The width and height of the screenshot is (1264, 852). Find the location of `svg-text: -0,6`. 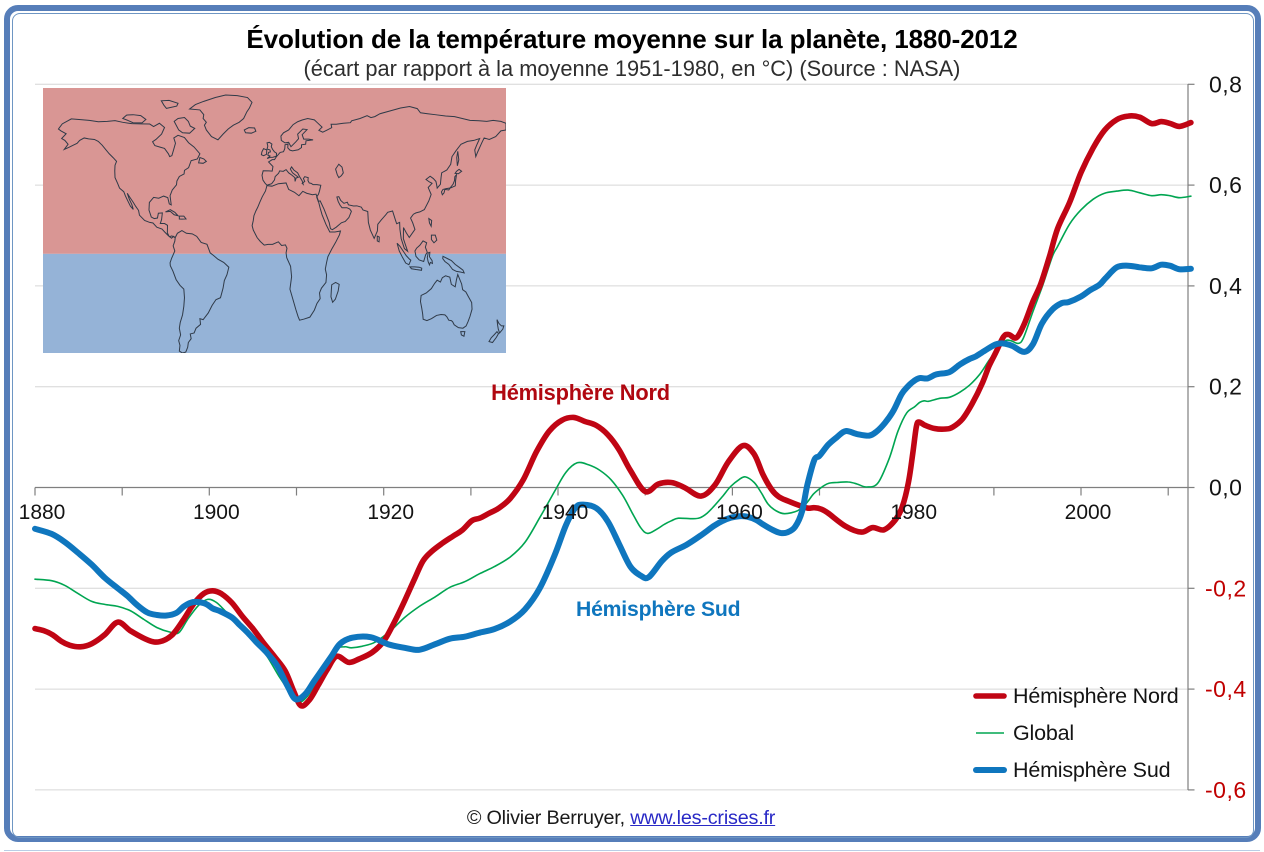

svg-text: -0,6 is located at coordinates (1226, 790).